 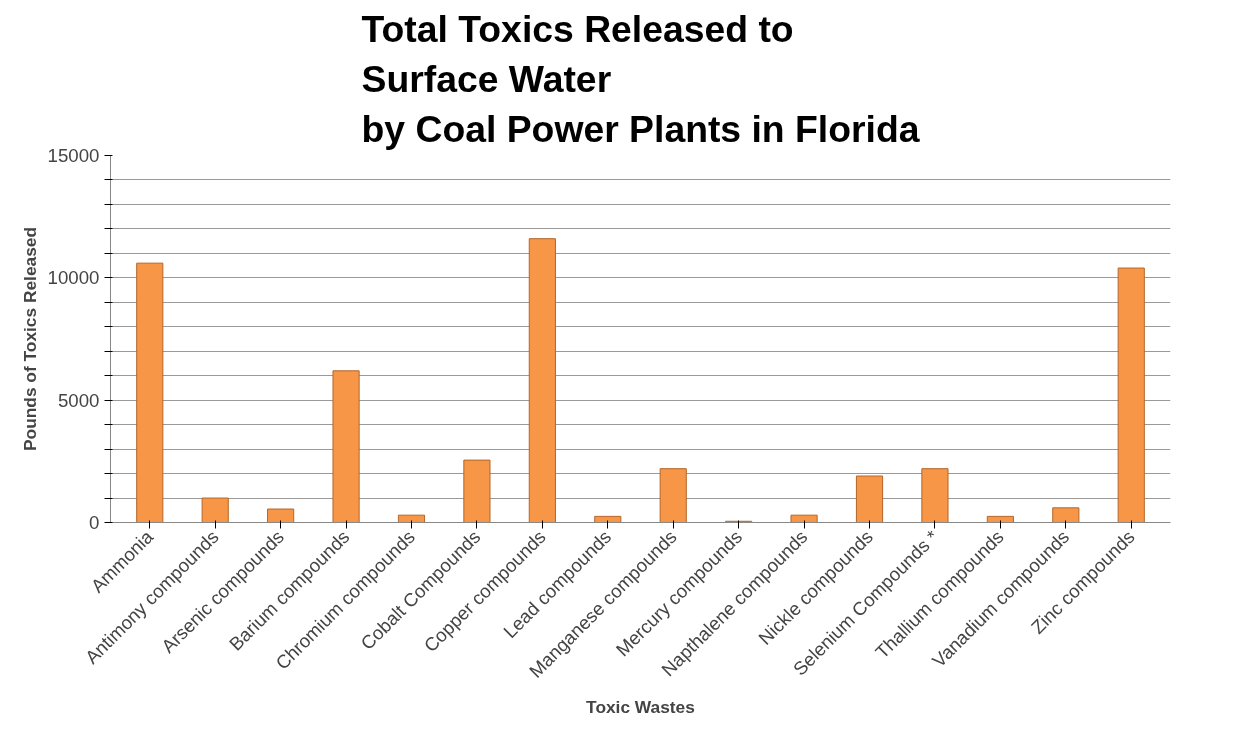 I want to click on x-axis-title: Toxic Wastes, so click(x=640, y=707).